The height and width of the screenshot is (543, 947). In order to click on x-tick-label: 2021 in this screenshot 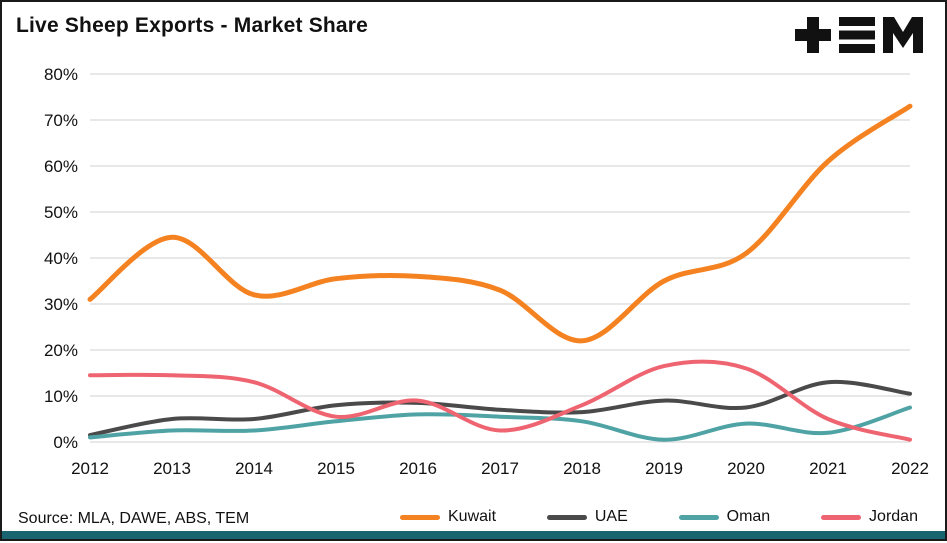, I will do `click(828, 468)`.